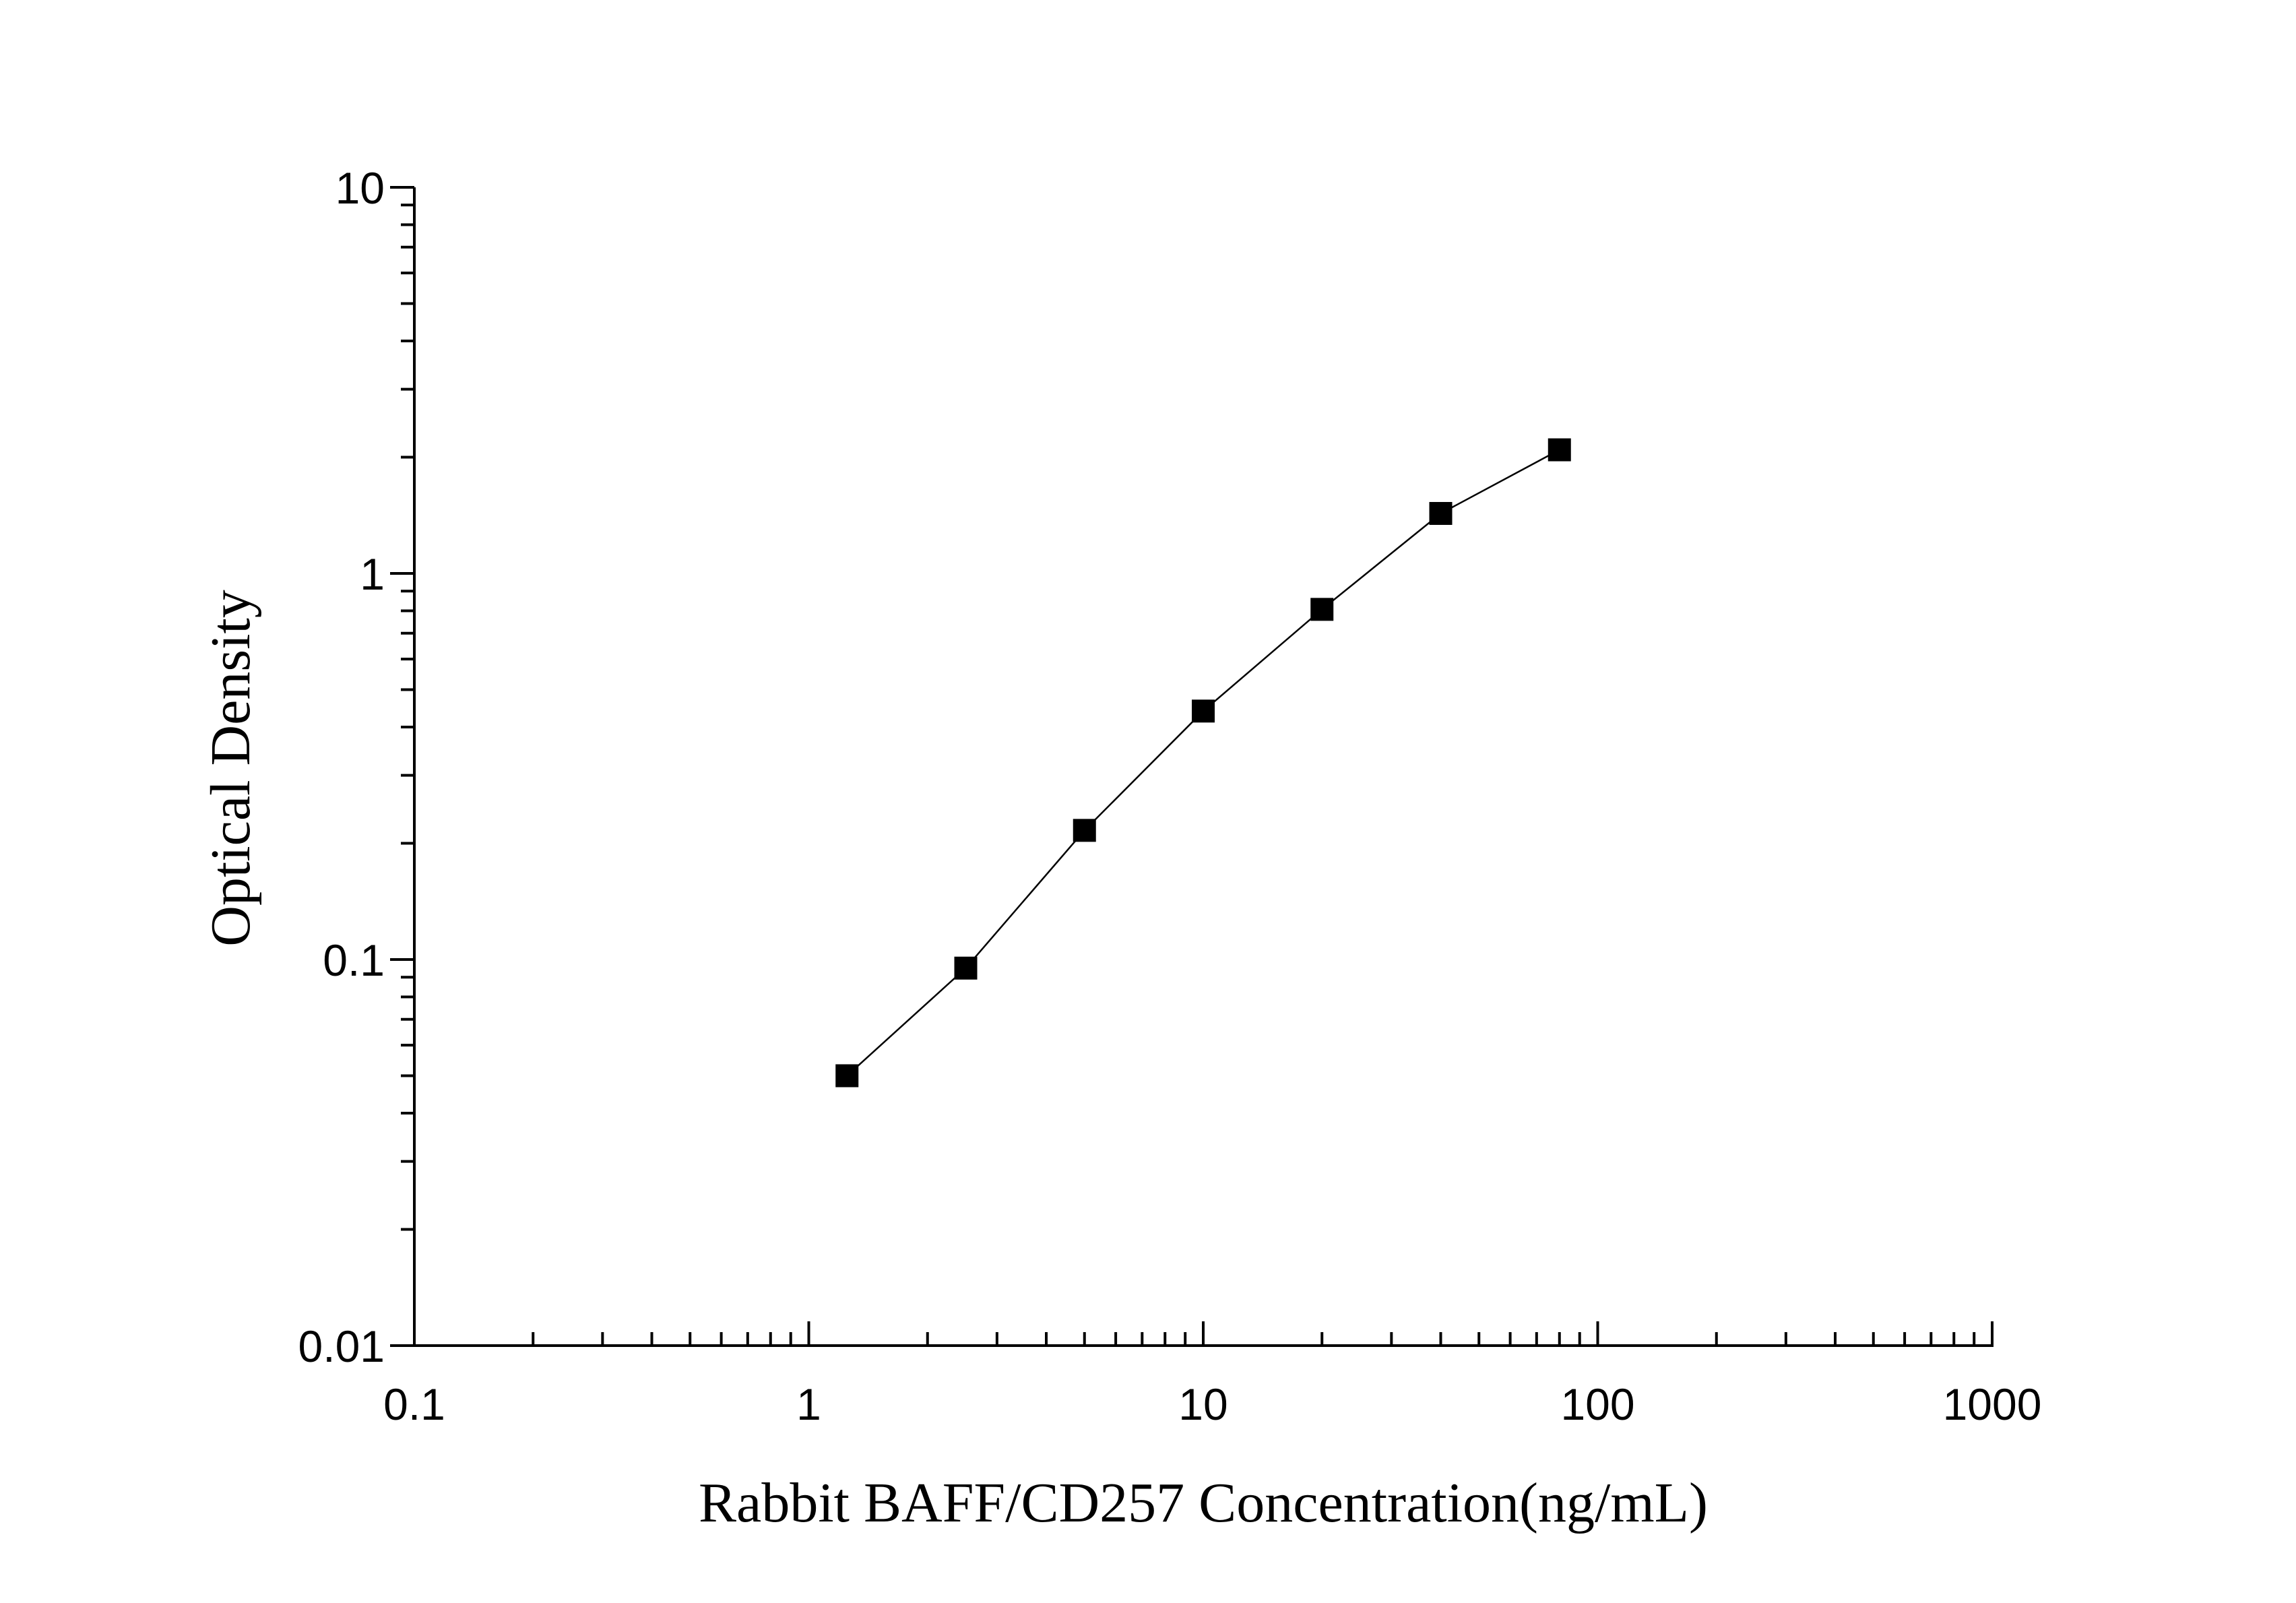 The image size is (2296, 1603). What do you see at coordinates (354, 960) in the screenshot?
I see `y-tick-label: 0.1` at bounding box center [354, 960].